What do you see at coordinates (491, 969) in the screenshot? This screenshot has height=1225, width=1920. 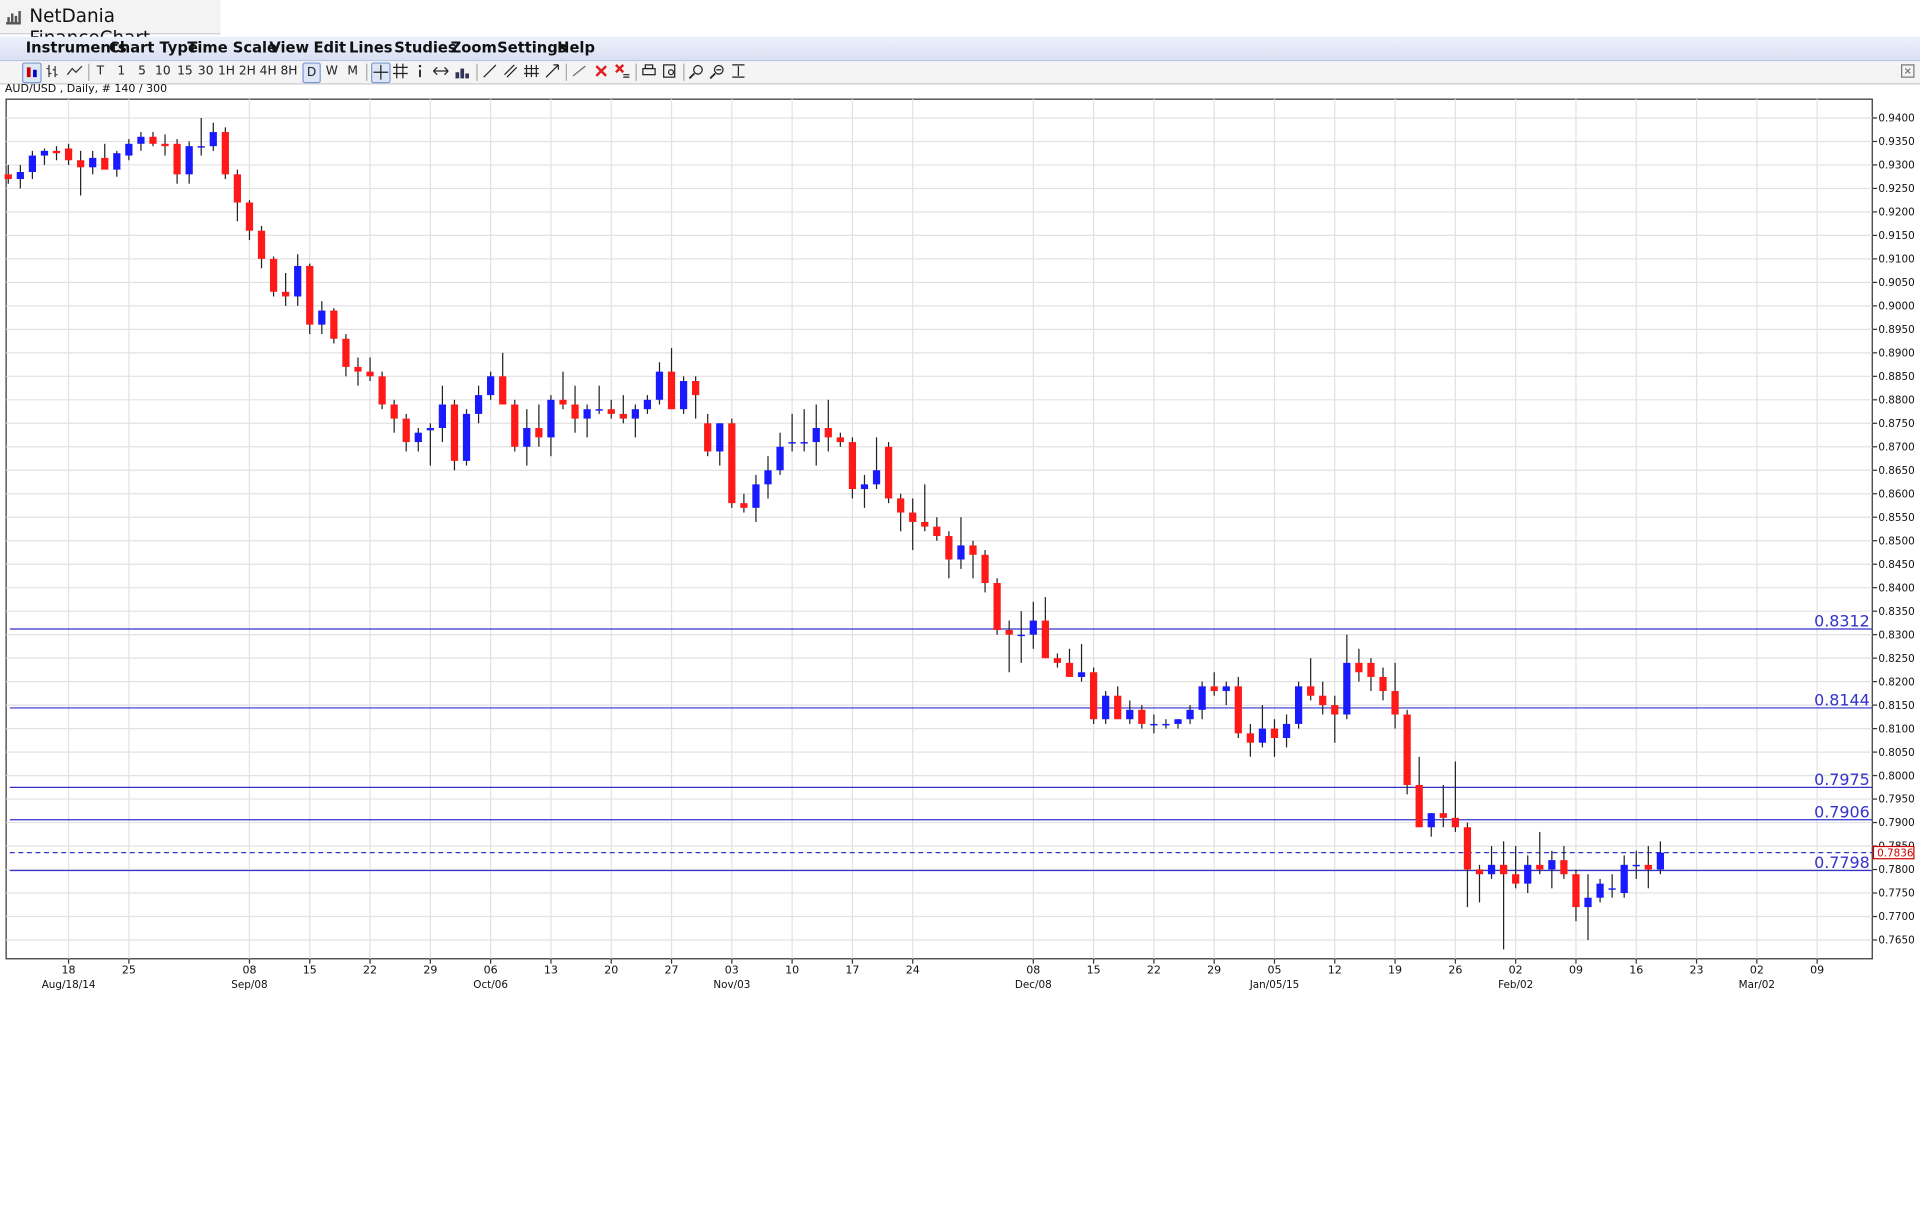 I see `x-tick-label: 06` at bounding box center [491, 969].